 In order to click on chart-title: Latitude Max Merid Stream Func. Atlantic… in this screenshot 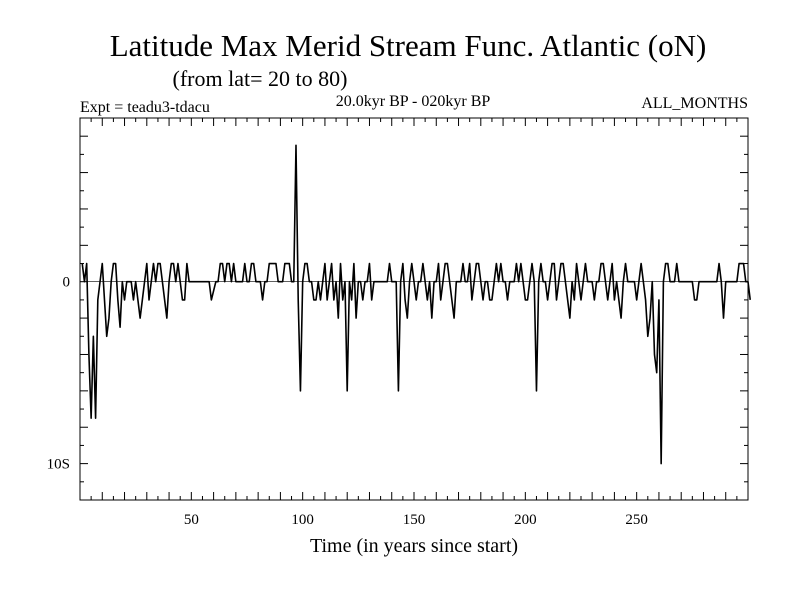, I will do `click(408, 45)`.